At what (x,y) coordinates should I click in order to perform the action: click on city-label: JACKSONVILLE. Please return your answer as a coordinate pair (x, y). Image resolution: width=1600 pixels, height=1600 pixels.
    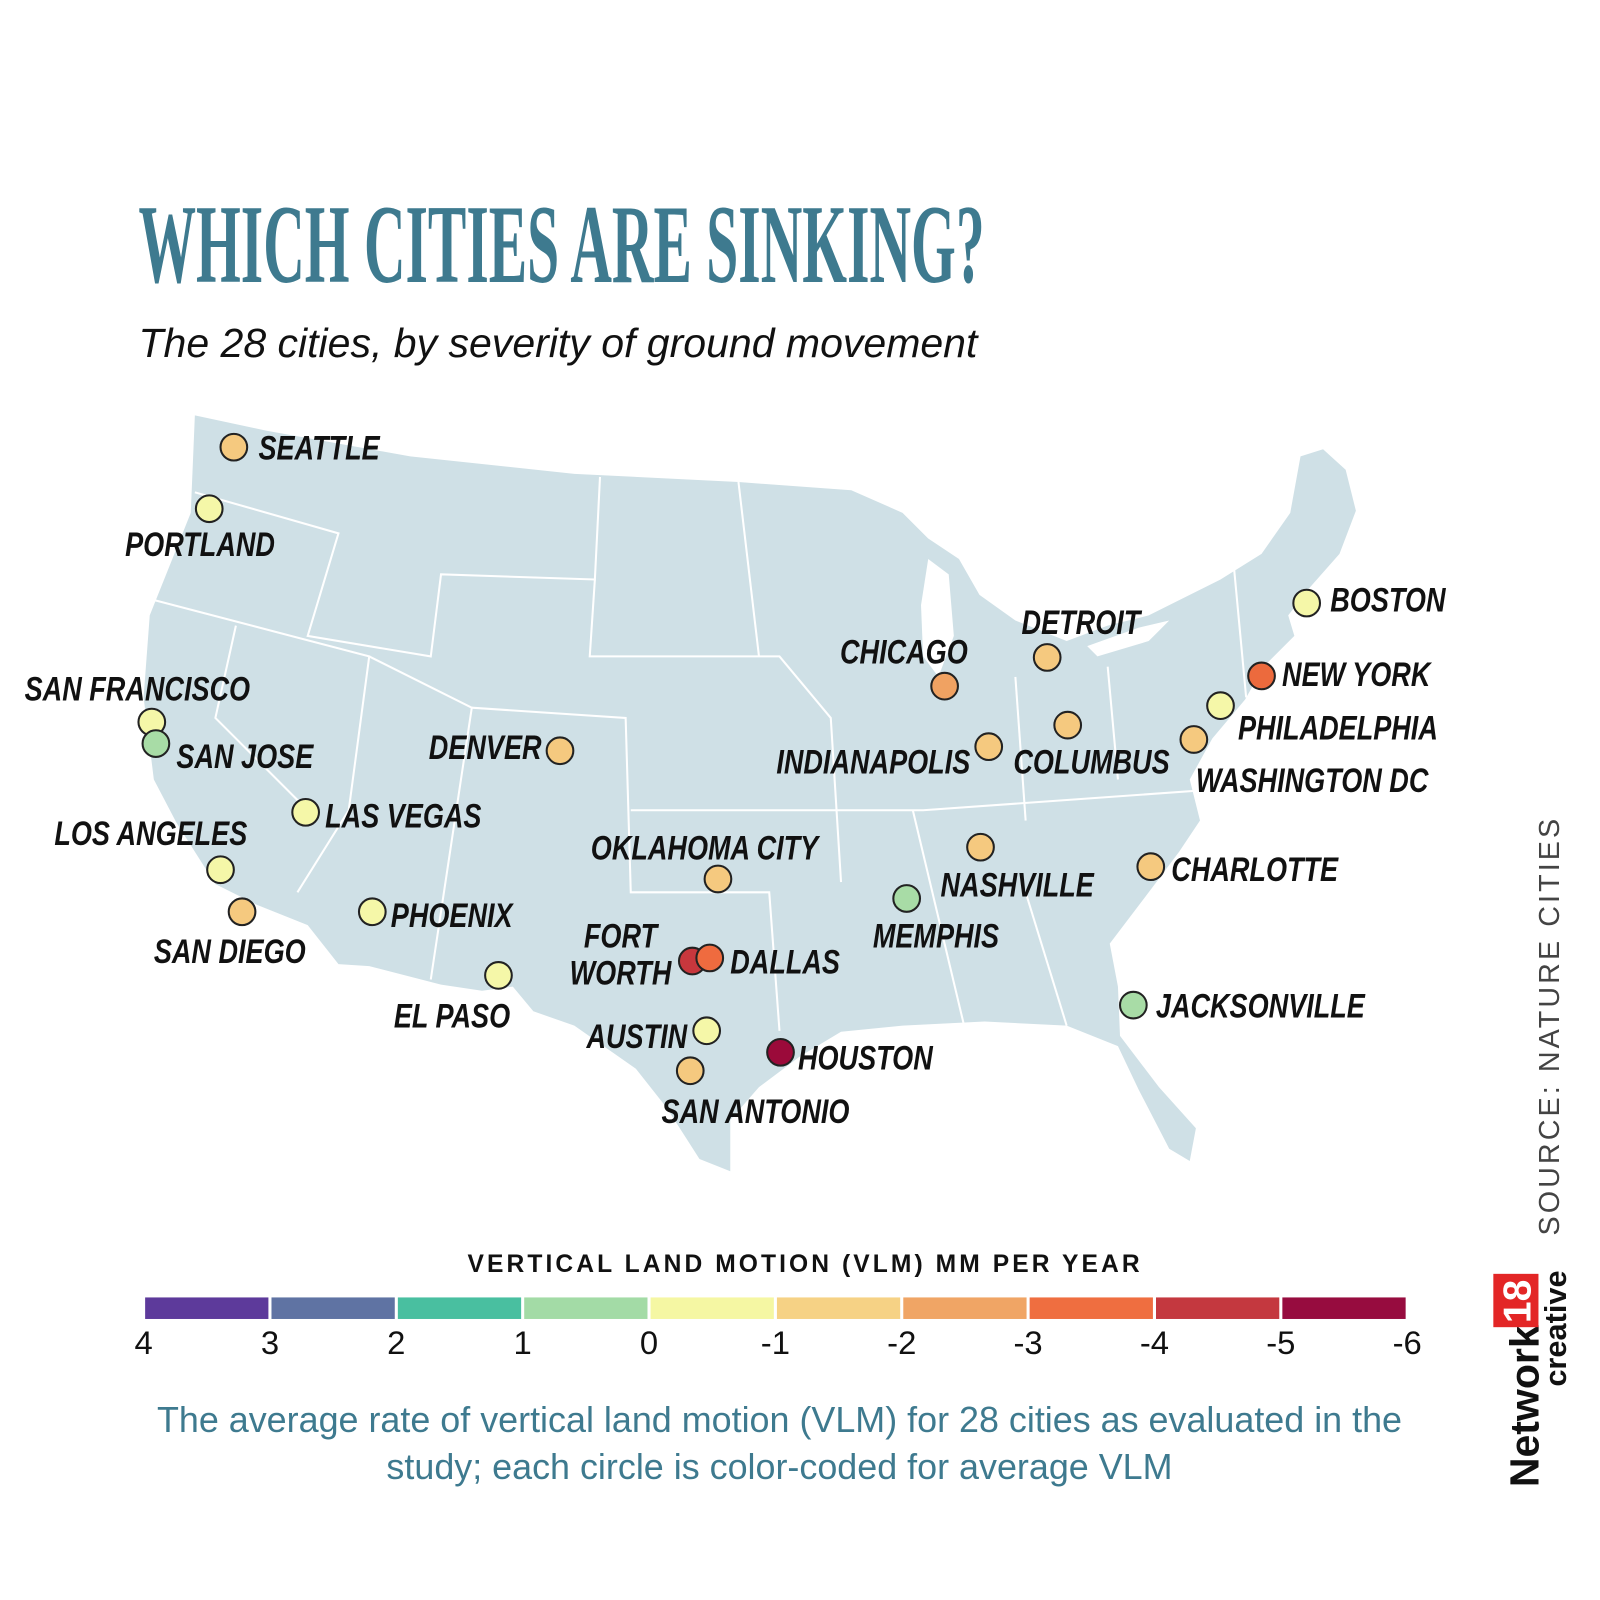
    Looking at the image, I should click on (1261, 1007).